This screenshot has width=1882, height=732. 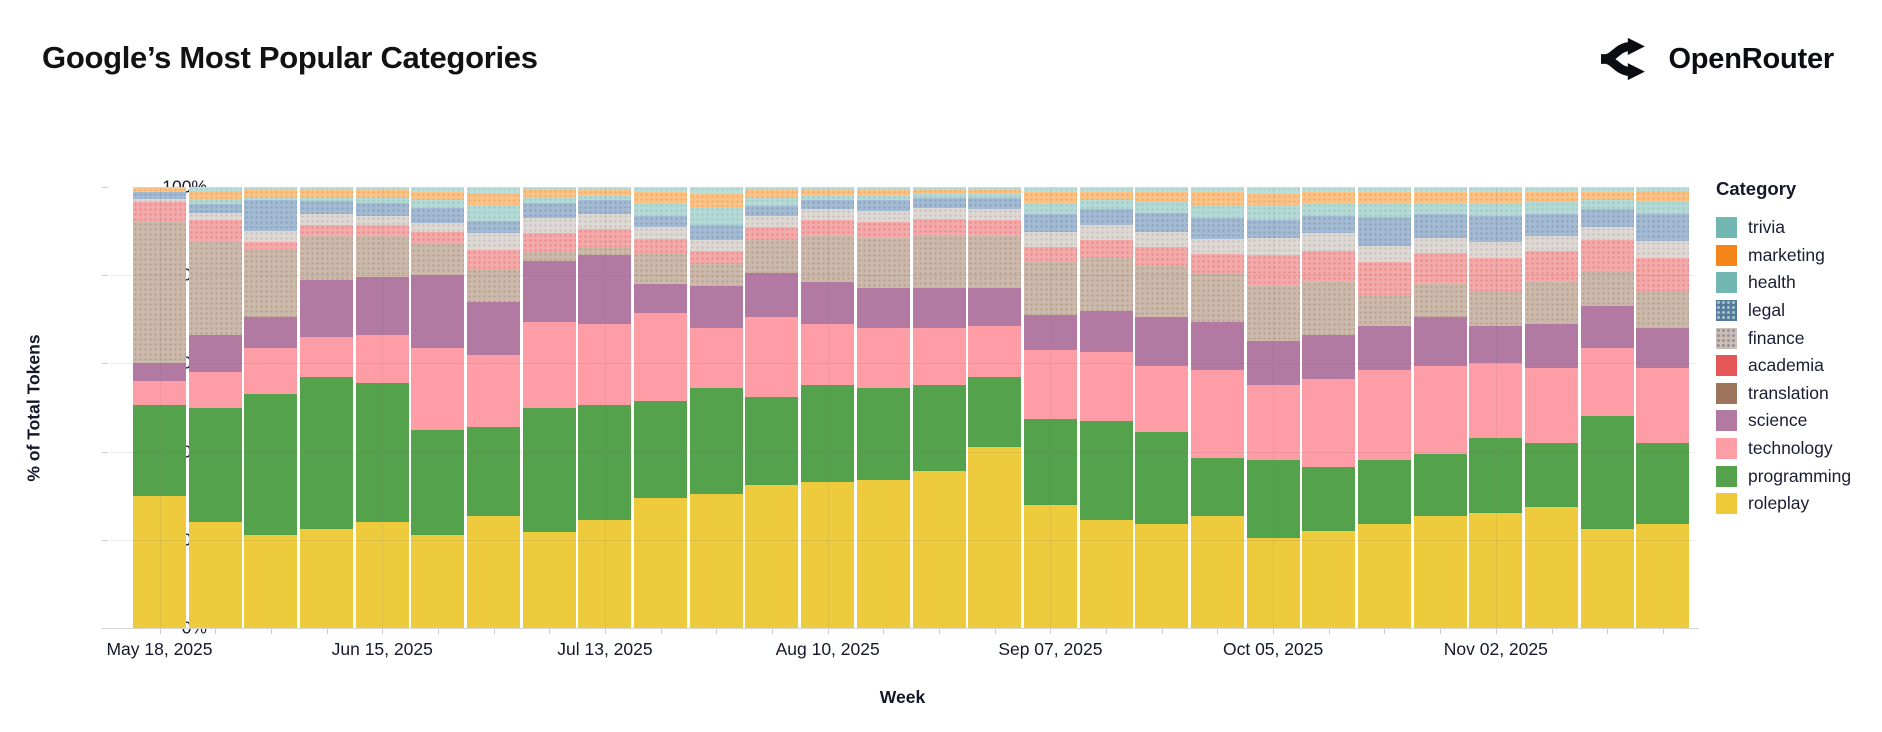 What do you see at coordinates (1384, 407) in the screenshot?
I see `bar-week-oct-19-2025` at bounding box center [1384, 407].